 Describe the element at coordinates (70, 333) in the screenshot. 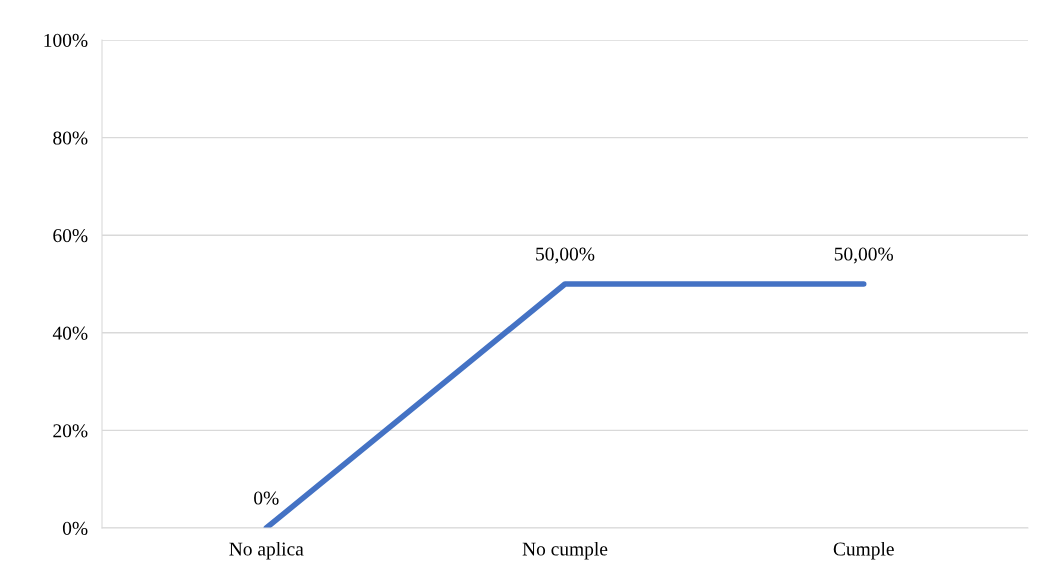

I see `y-tick-label: 40%` at that location.